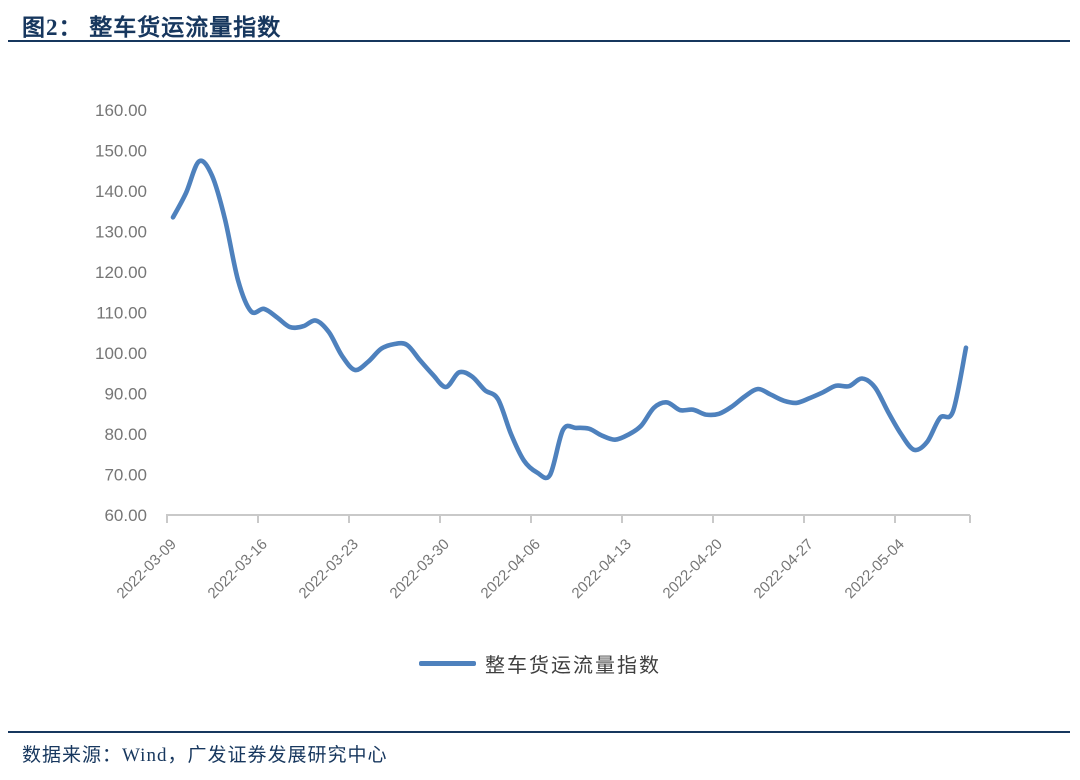 The width and height of the screenshot is (1080, 780). I want to click on y-tick-label: 110.00, so click(121, 313).